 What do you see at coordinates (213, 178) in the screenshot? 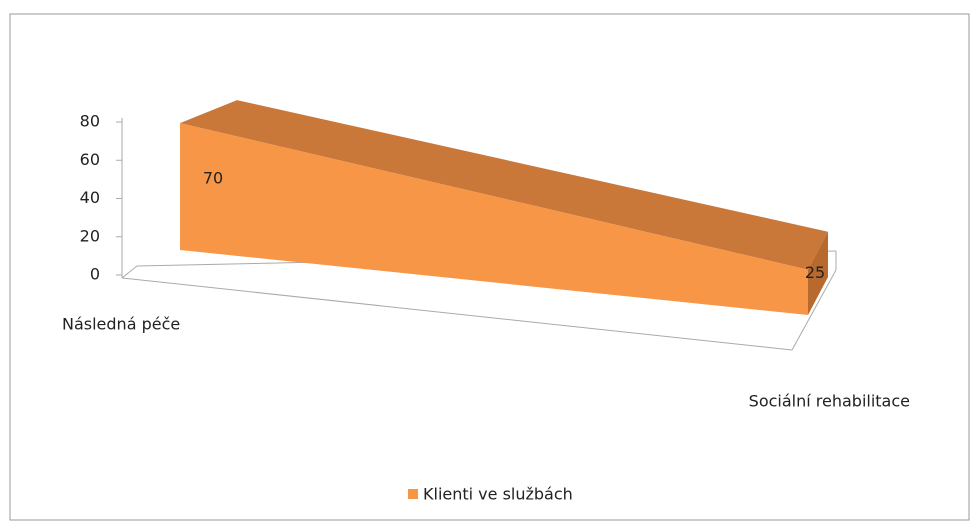
I see `data-label: 70` at bounding box center [213, 178].